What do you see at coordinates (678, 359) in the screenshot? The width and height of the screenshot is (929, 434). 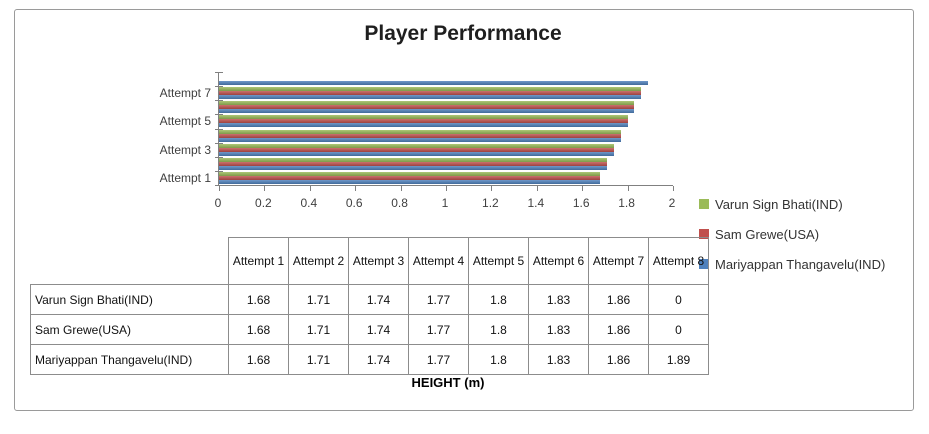 I see `table-cell: 1.89` at bounding box center [678, 359].